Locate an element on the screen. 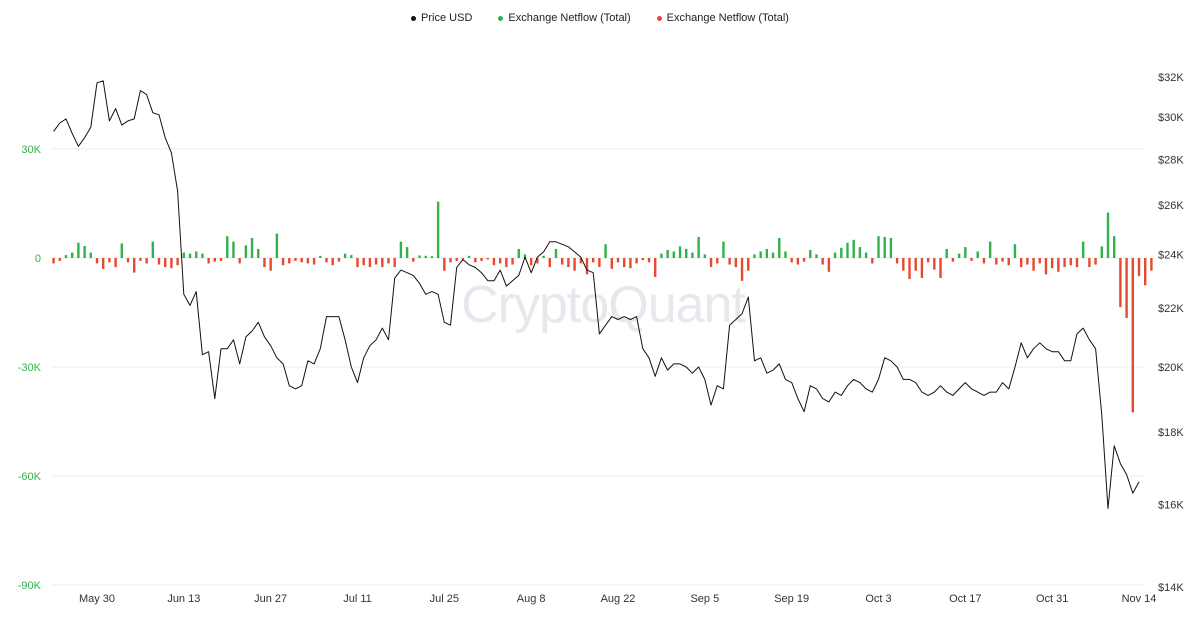 The image size is (1200, 628). legend-label-price: Price USD is located at coordinates (447, 18).